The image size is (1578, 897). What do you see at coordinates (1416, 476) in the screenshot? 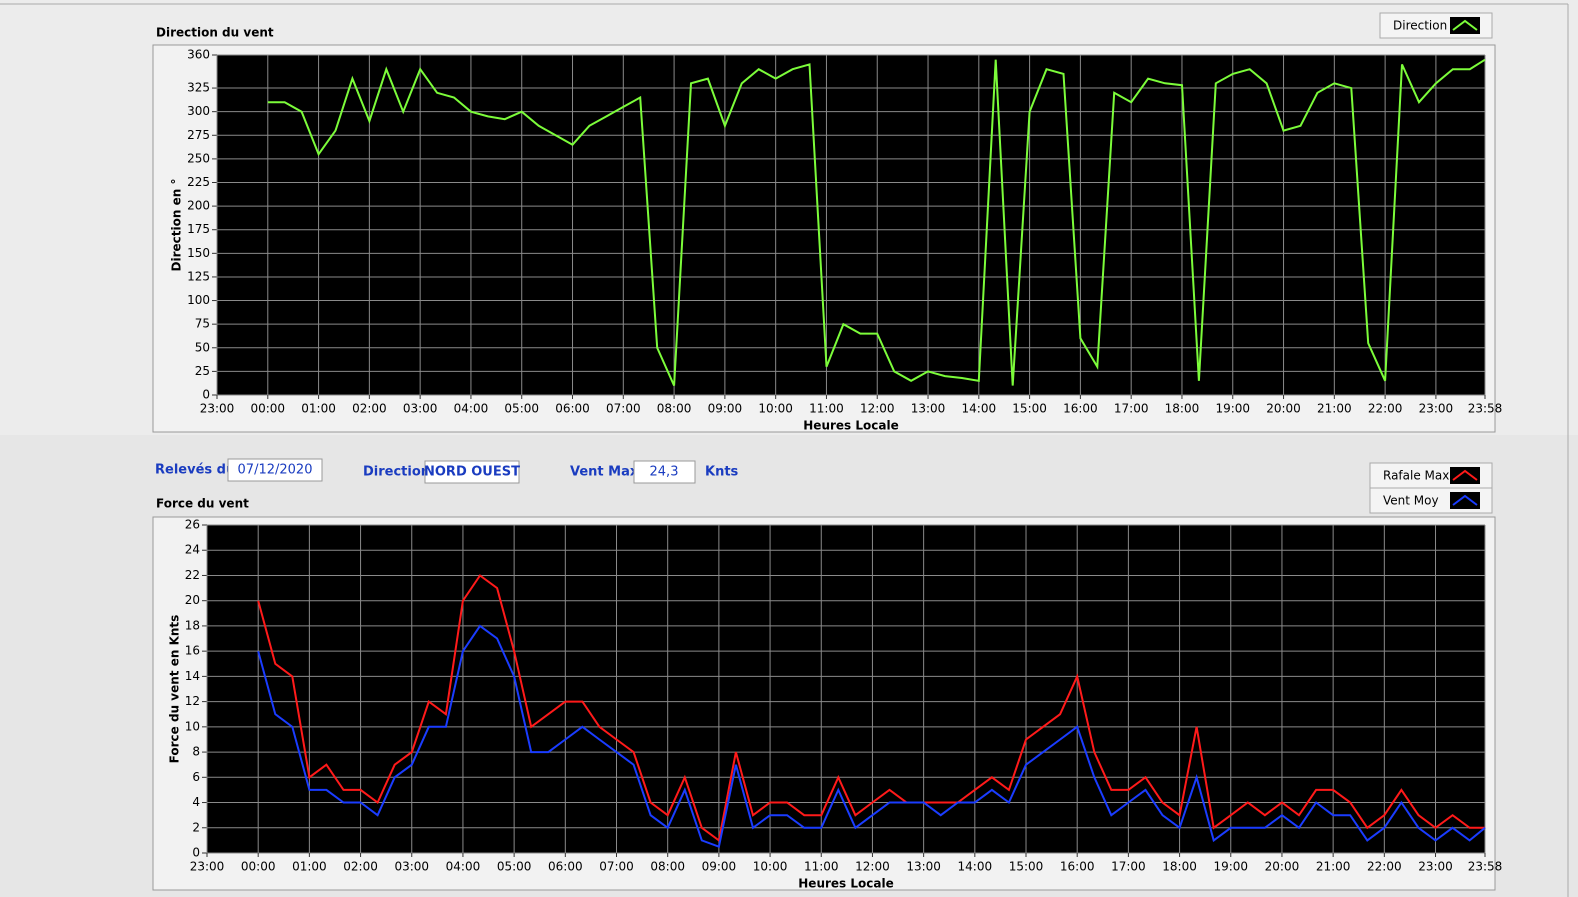
I see `legend-label: Rafale Max` at bounding box center [1416, 476].